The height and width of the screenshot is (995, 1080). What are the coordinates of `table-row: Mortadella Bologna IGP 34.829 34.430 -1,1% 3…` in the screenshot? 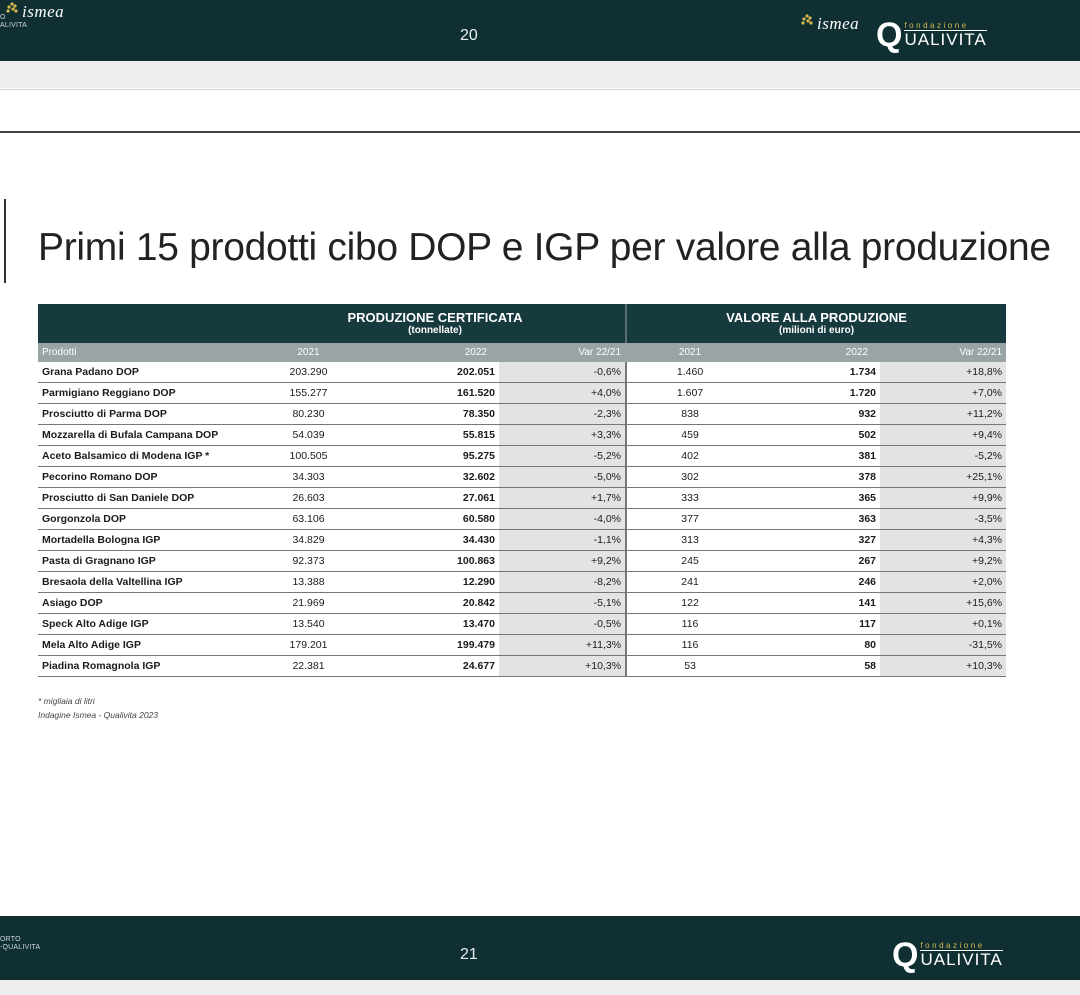 It's located at (522, 540).